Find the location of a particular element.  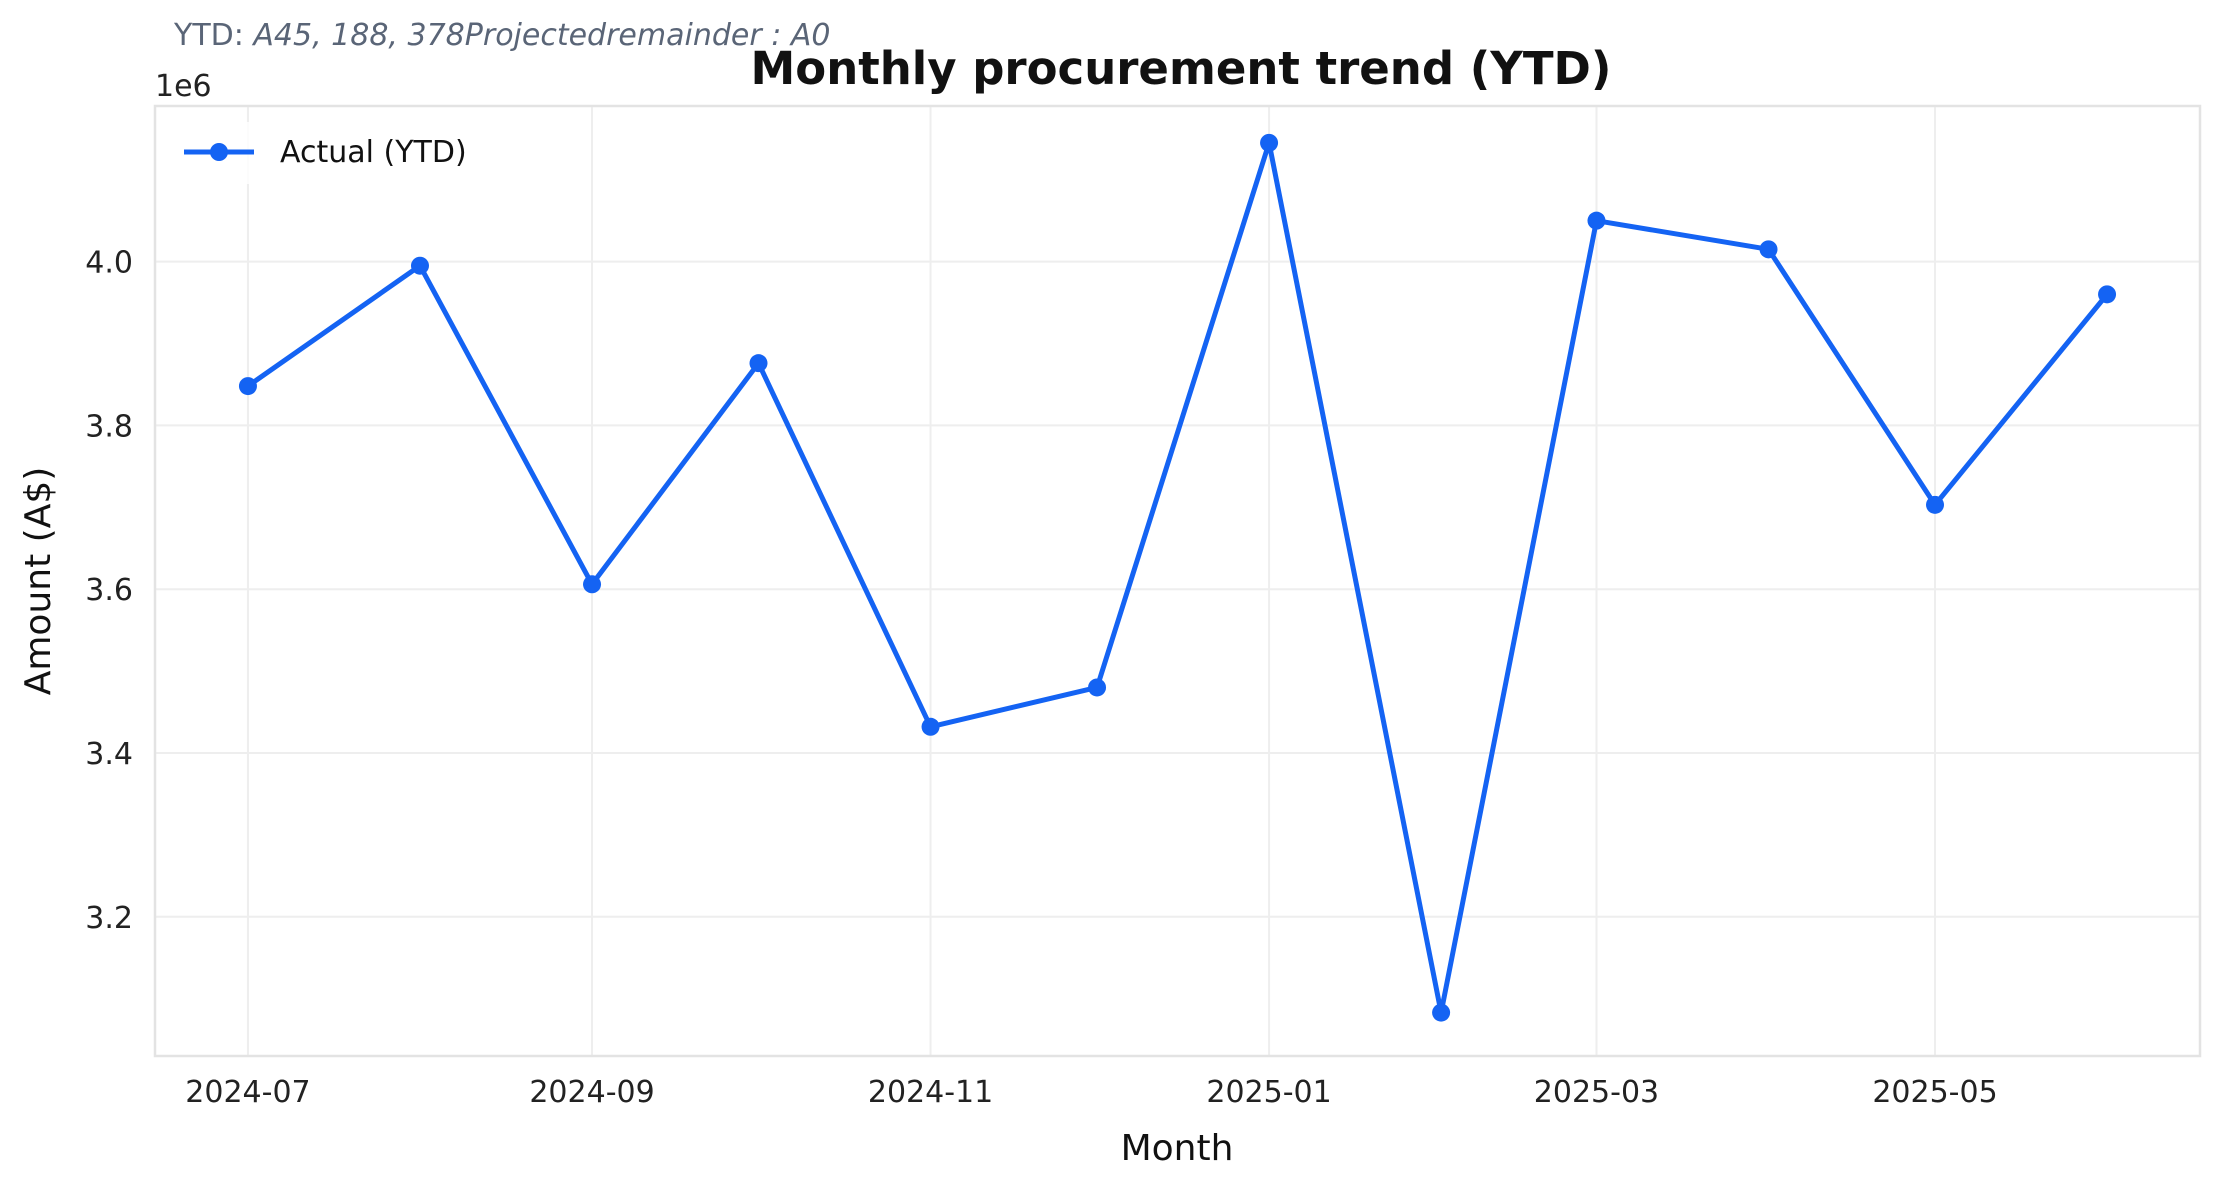

x-tick-label: 2024-09 is located at coordinates (591, 1092).